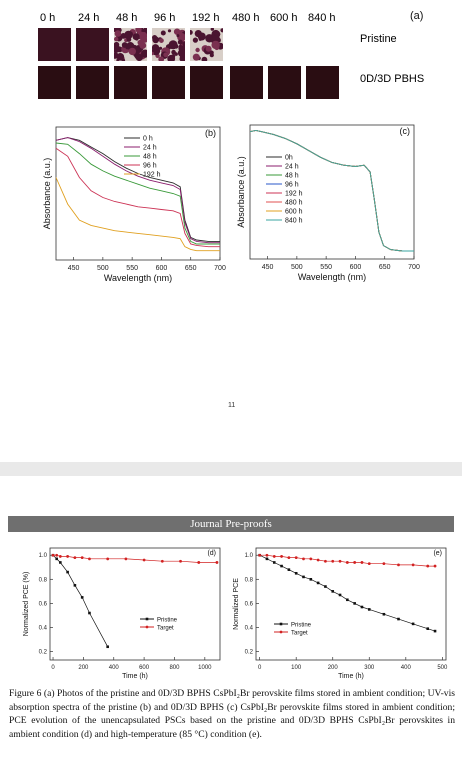 This screenshot has width=462, height=772. I want to click on journal-banner: Journal Pre-proofs, so click(231, 524).